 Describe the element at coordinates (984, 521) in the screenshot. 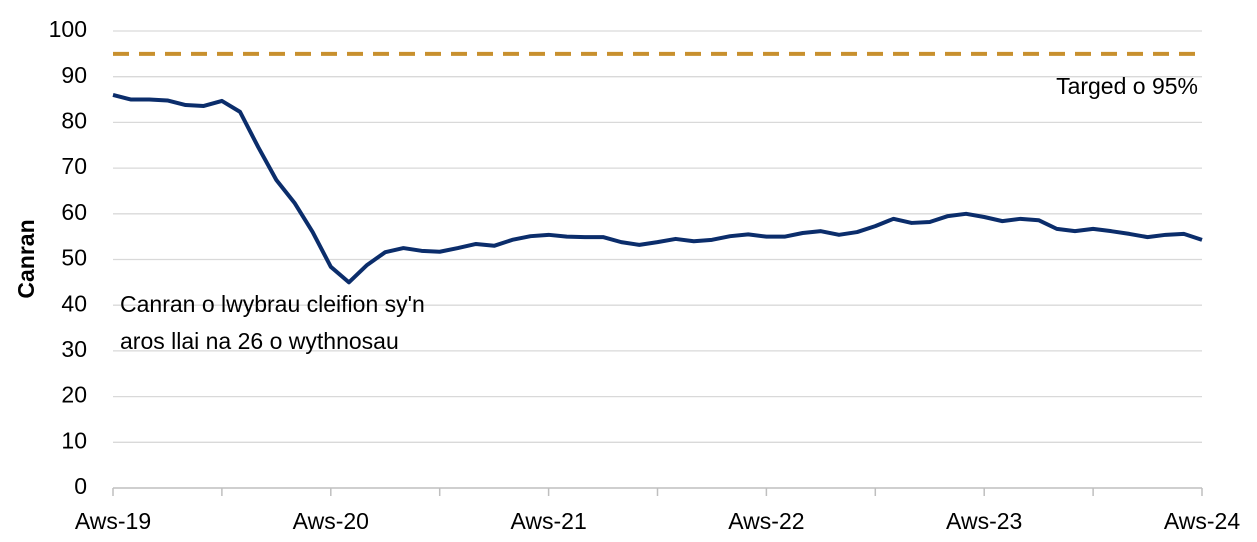

I see `x-tick-label: Aws-23` at that location.